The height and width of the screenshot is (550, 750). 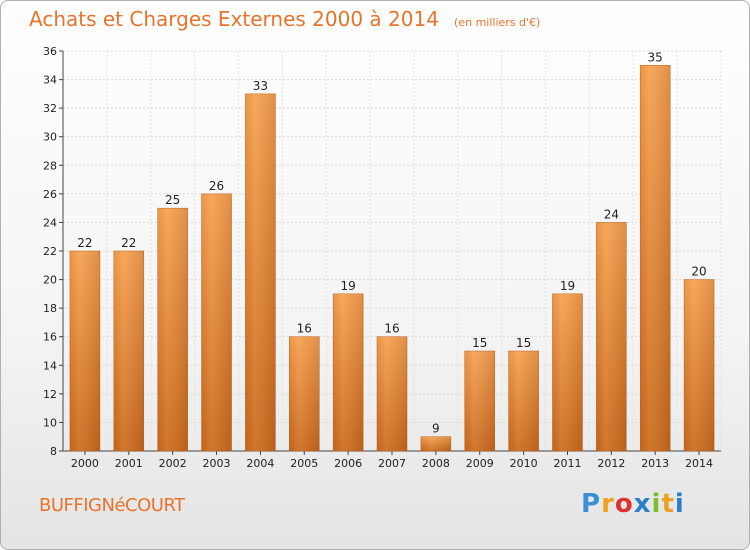 What do you see at coordinates (611, 214) in the screenshot?
I see `value-label: 24` at bounding box center [611, 214].